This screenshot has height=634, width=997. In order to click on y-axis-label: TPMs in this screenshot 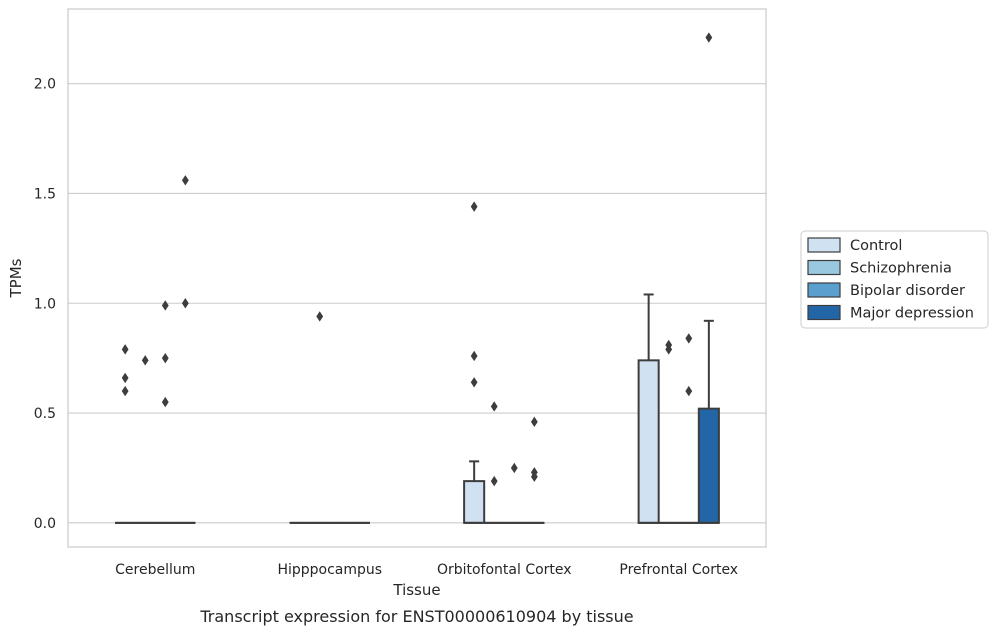, I will do `click(16, 278)`.